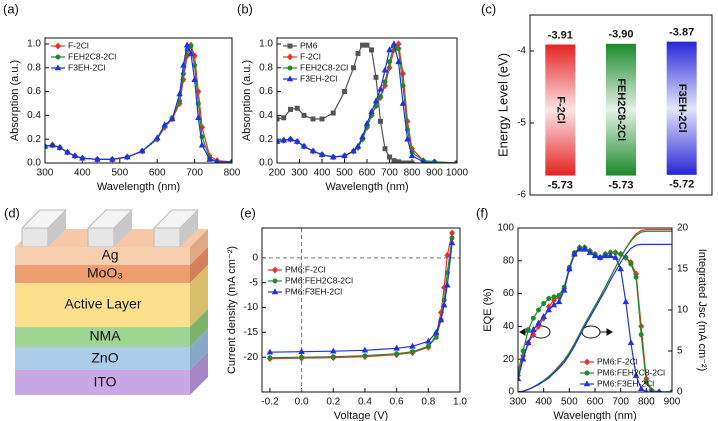 This screenshot has height=421, width=718. Describe the element at coordinates (502, 105) in the screenshot. I see `y-axis-label: Energy Level (eV)` at that location.